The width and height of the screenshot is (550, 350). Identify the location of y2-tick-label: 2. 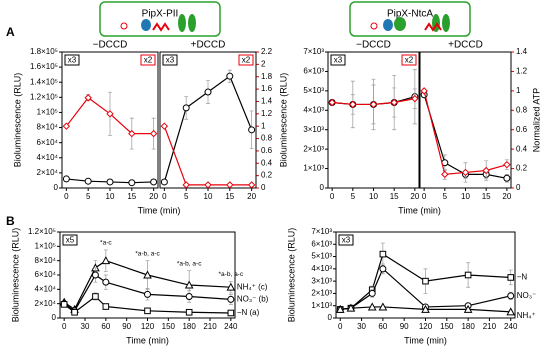
(263, 63).